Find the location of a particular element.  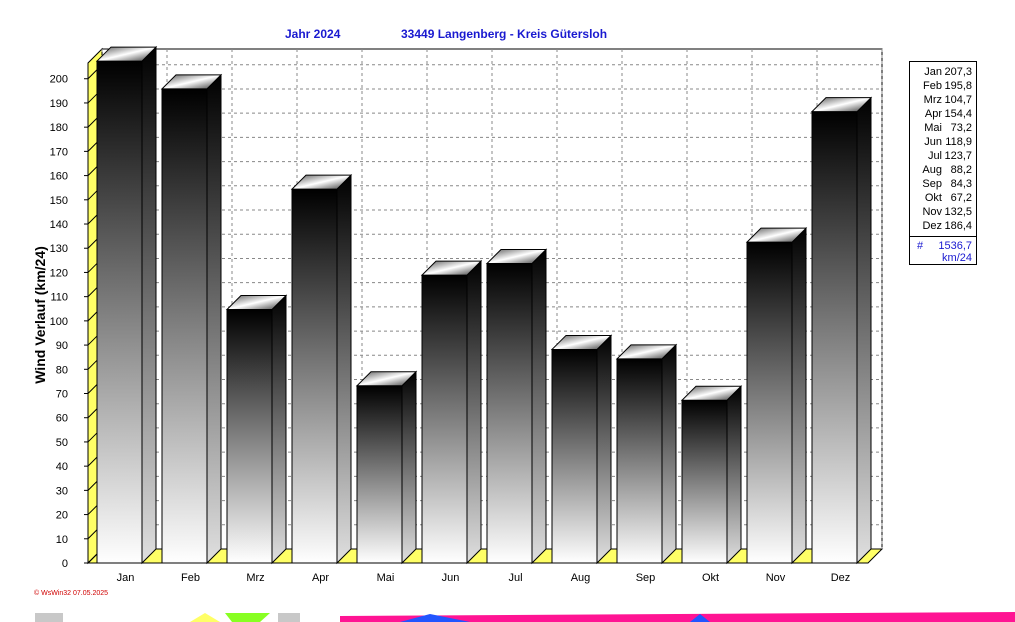

x-tick-label-aug: Aug is located at coordinates (581, 578).